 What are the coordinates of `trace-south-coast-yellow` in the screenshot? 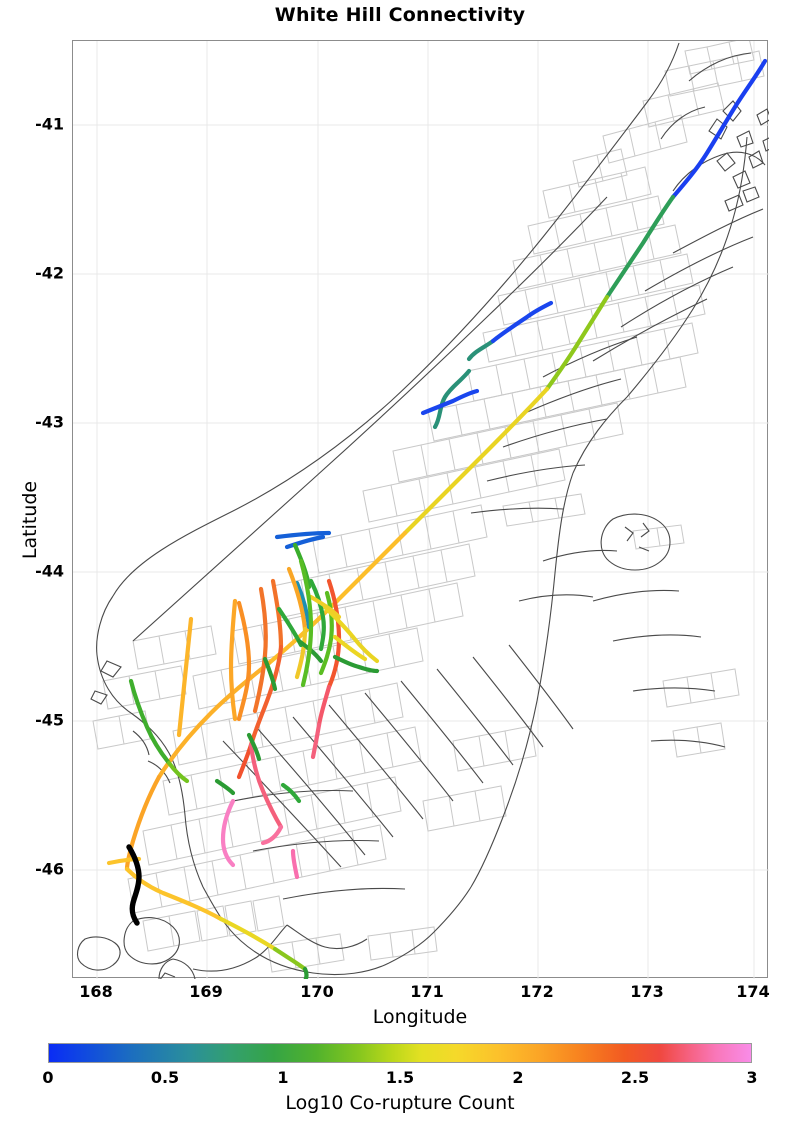 It's located at (174, 894).